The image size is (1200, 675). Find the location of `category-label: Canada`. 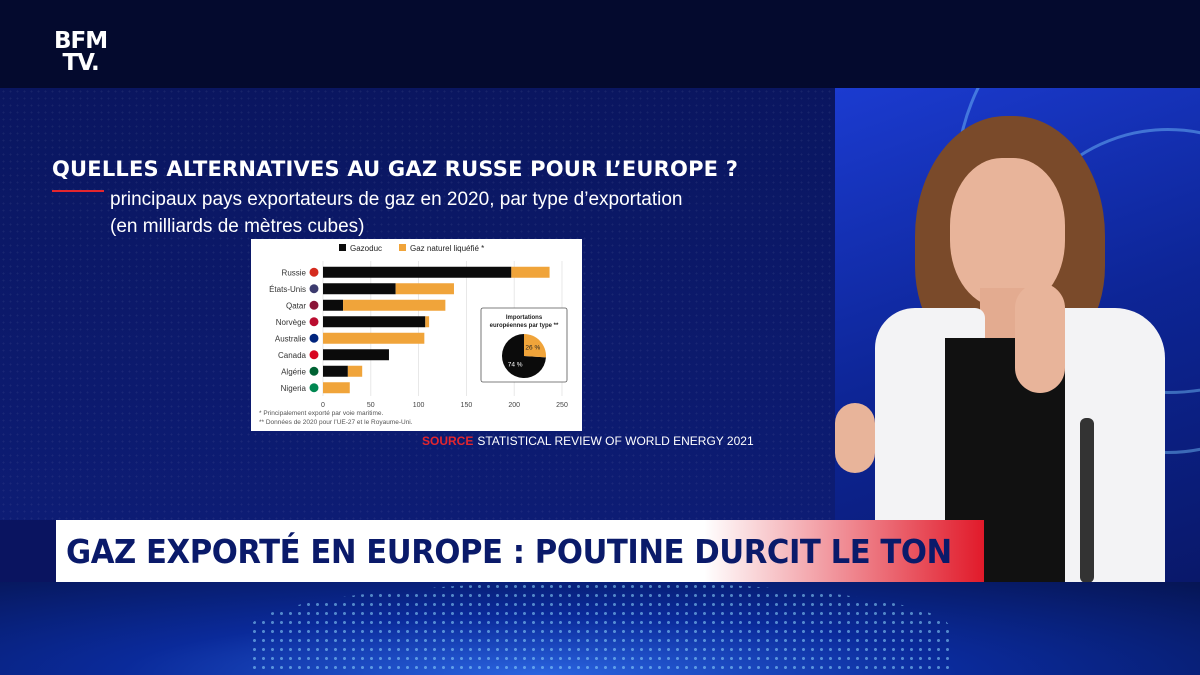

category-label: Canada is located at coordinates (292, 355).